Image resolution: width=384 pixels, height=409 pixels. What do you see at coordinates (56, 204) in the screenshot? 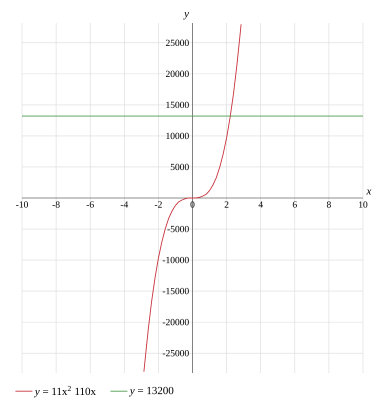
I see `x-tick-label: -8` at bounding box center [56, 204].